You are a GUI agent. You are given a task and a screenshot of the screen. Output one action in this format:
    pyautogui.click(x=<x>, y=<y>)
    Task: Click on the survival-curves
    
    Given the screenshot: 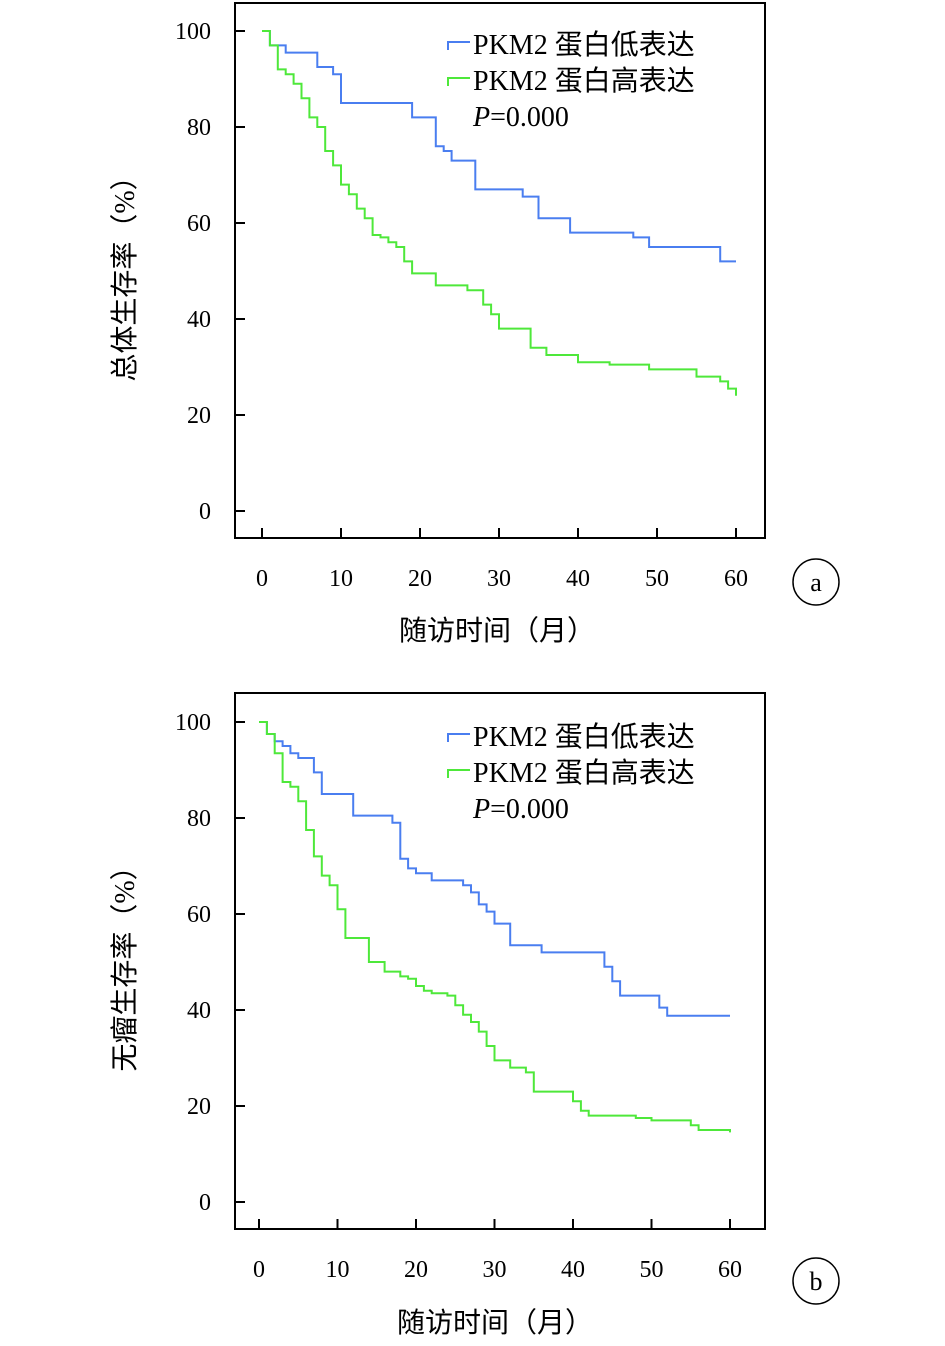 What is the action you would take?
    pyautogui.click(x=499, y=213)
    